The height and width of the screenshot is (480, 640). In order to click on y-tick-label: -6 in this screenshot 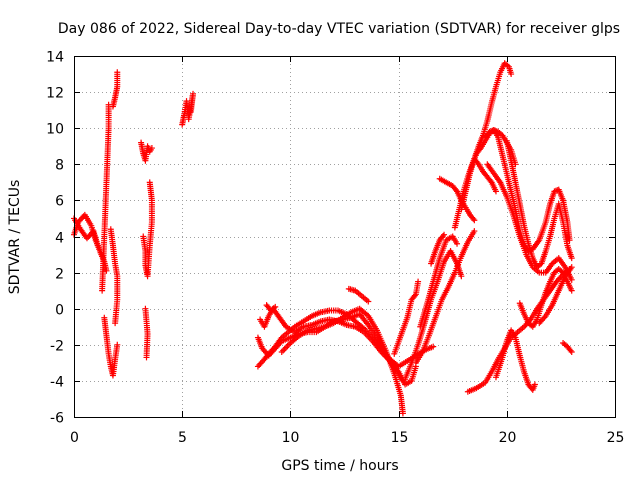, I will do `click(57, 419)`.